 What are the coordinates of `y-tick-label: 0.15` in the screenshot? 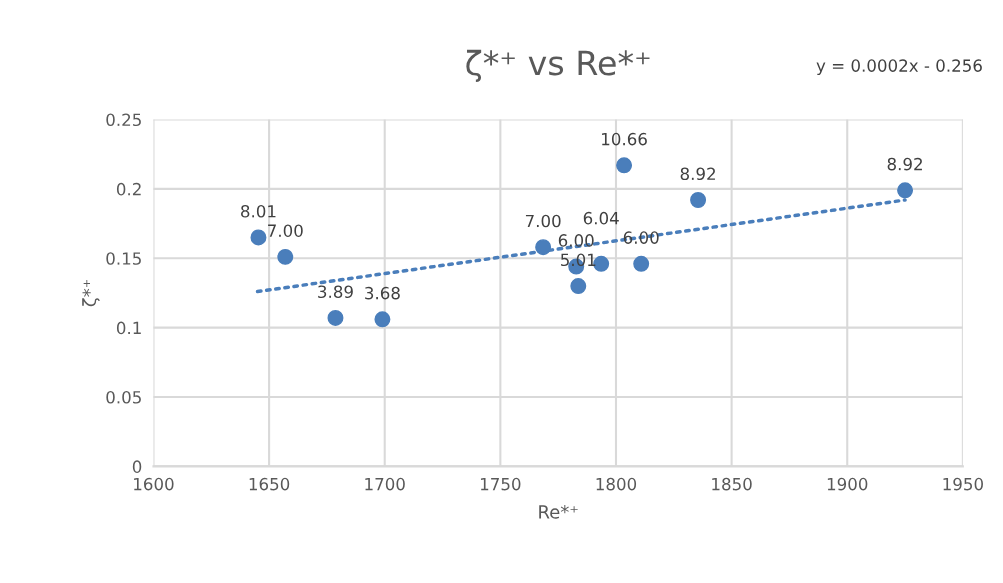 It's located at (123, 258).